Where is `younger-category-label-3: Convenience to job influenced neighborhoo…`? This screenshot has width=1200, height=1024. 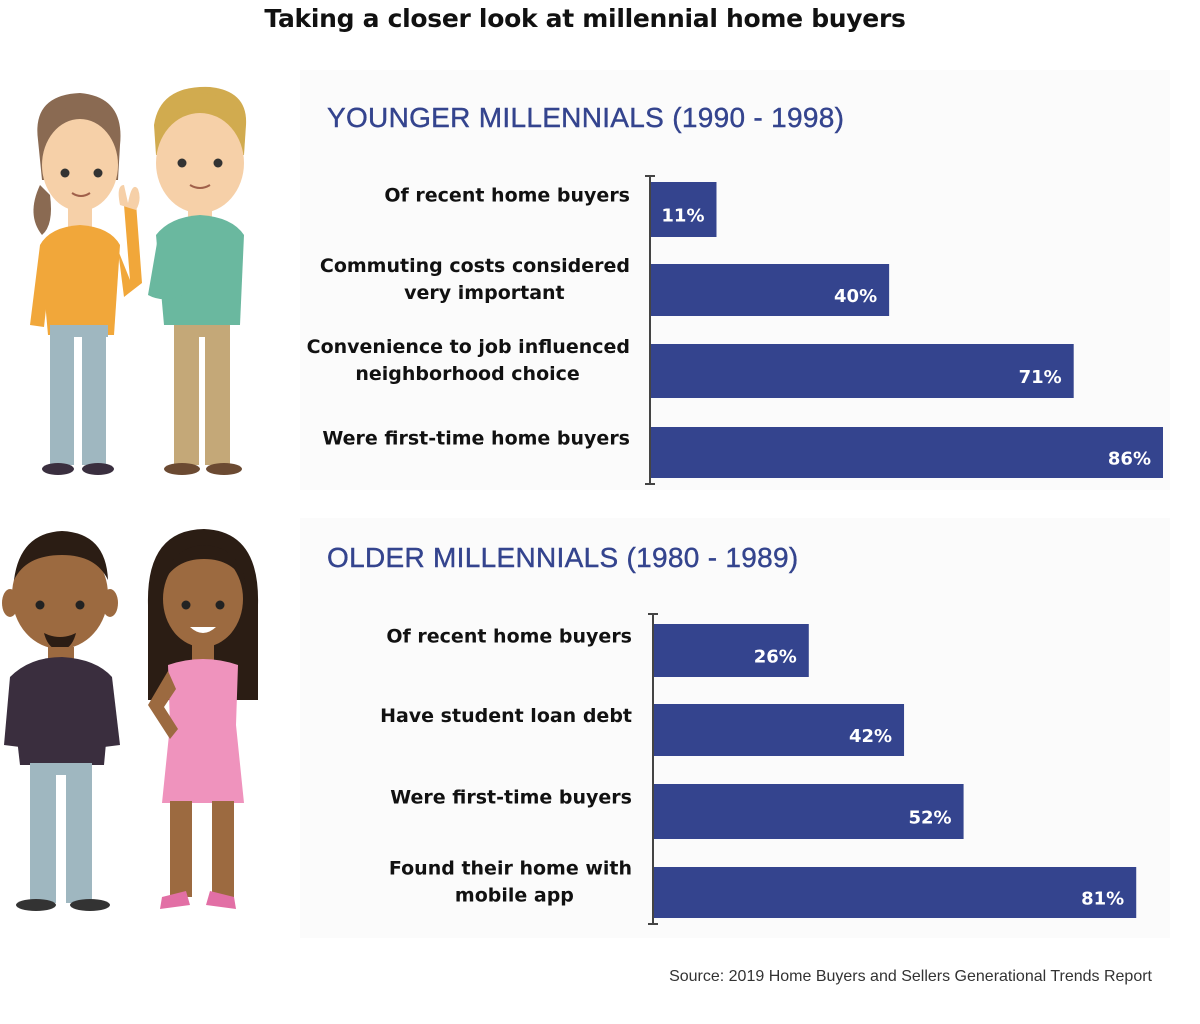
younger-category-label-3: Convenience to job influenced neighborhoo… is located at coordinates (468, 360).